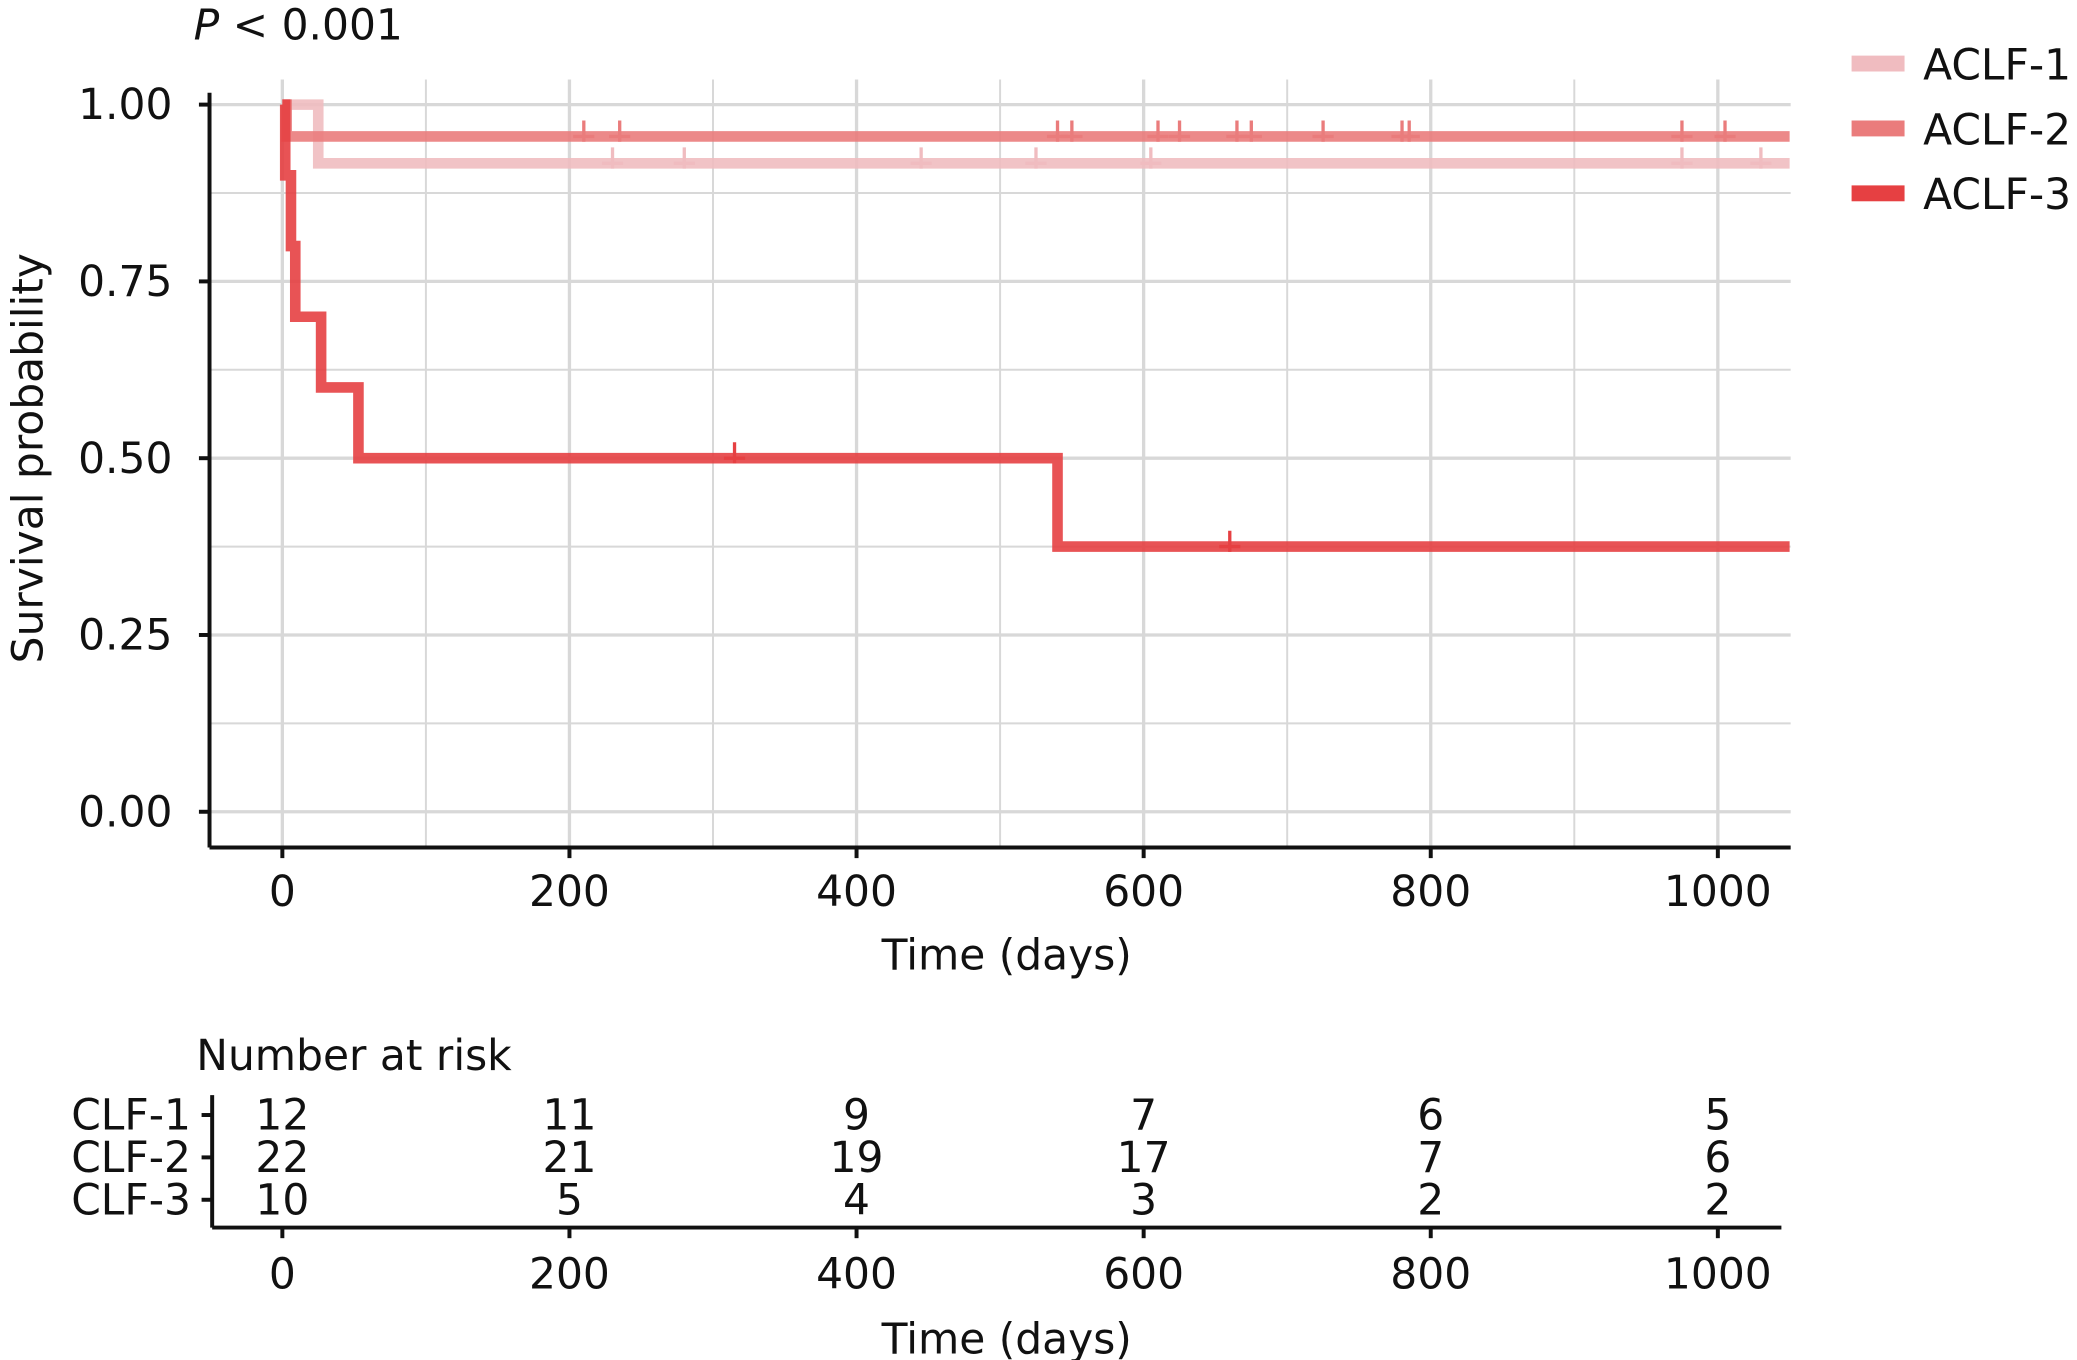 Image resolution: width=2077 pixels, height=1360 pixels. What do you see at coordinates (569, 1273) in the screenshot?
I see `risk-x-tick-label: 200` at bounding box center [569, 1273].